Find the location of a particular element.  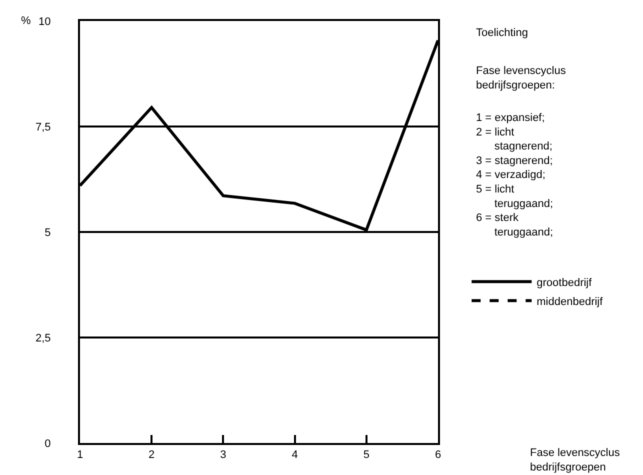

x-tick-label: 3 is located at coordinates (223, 455).